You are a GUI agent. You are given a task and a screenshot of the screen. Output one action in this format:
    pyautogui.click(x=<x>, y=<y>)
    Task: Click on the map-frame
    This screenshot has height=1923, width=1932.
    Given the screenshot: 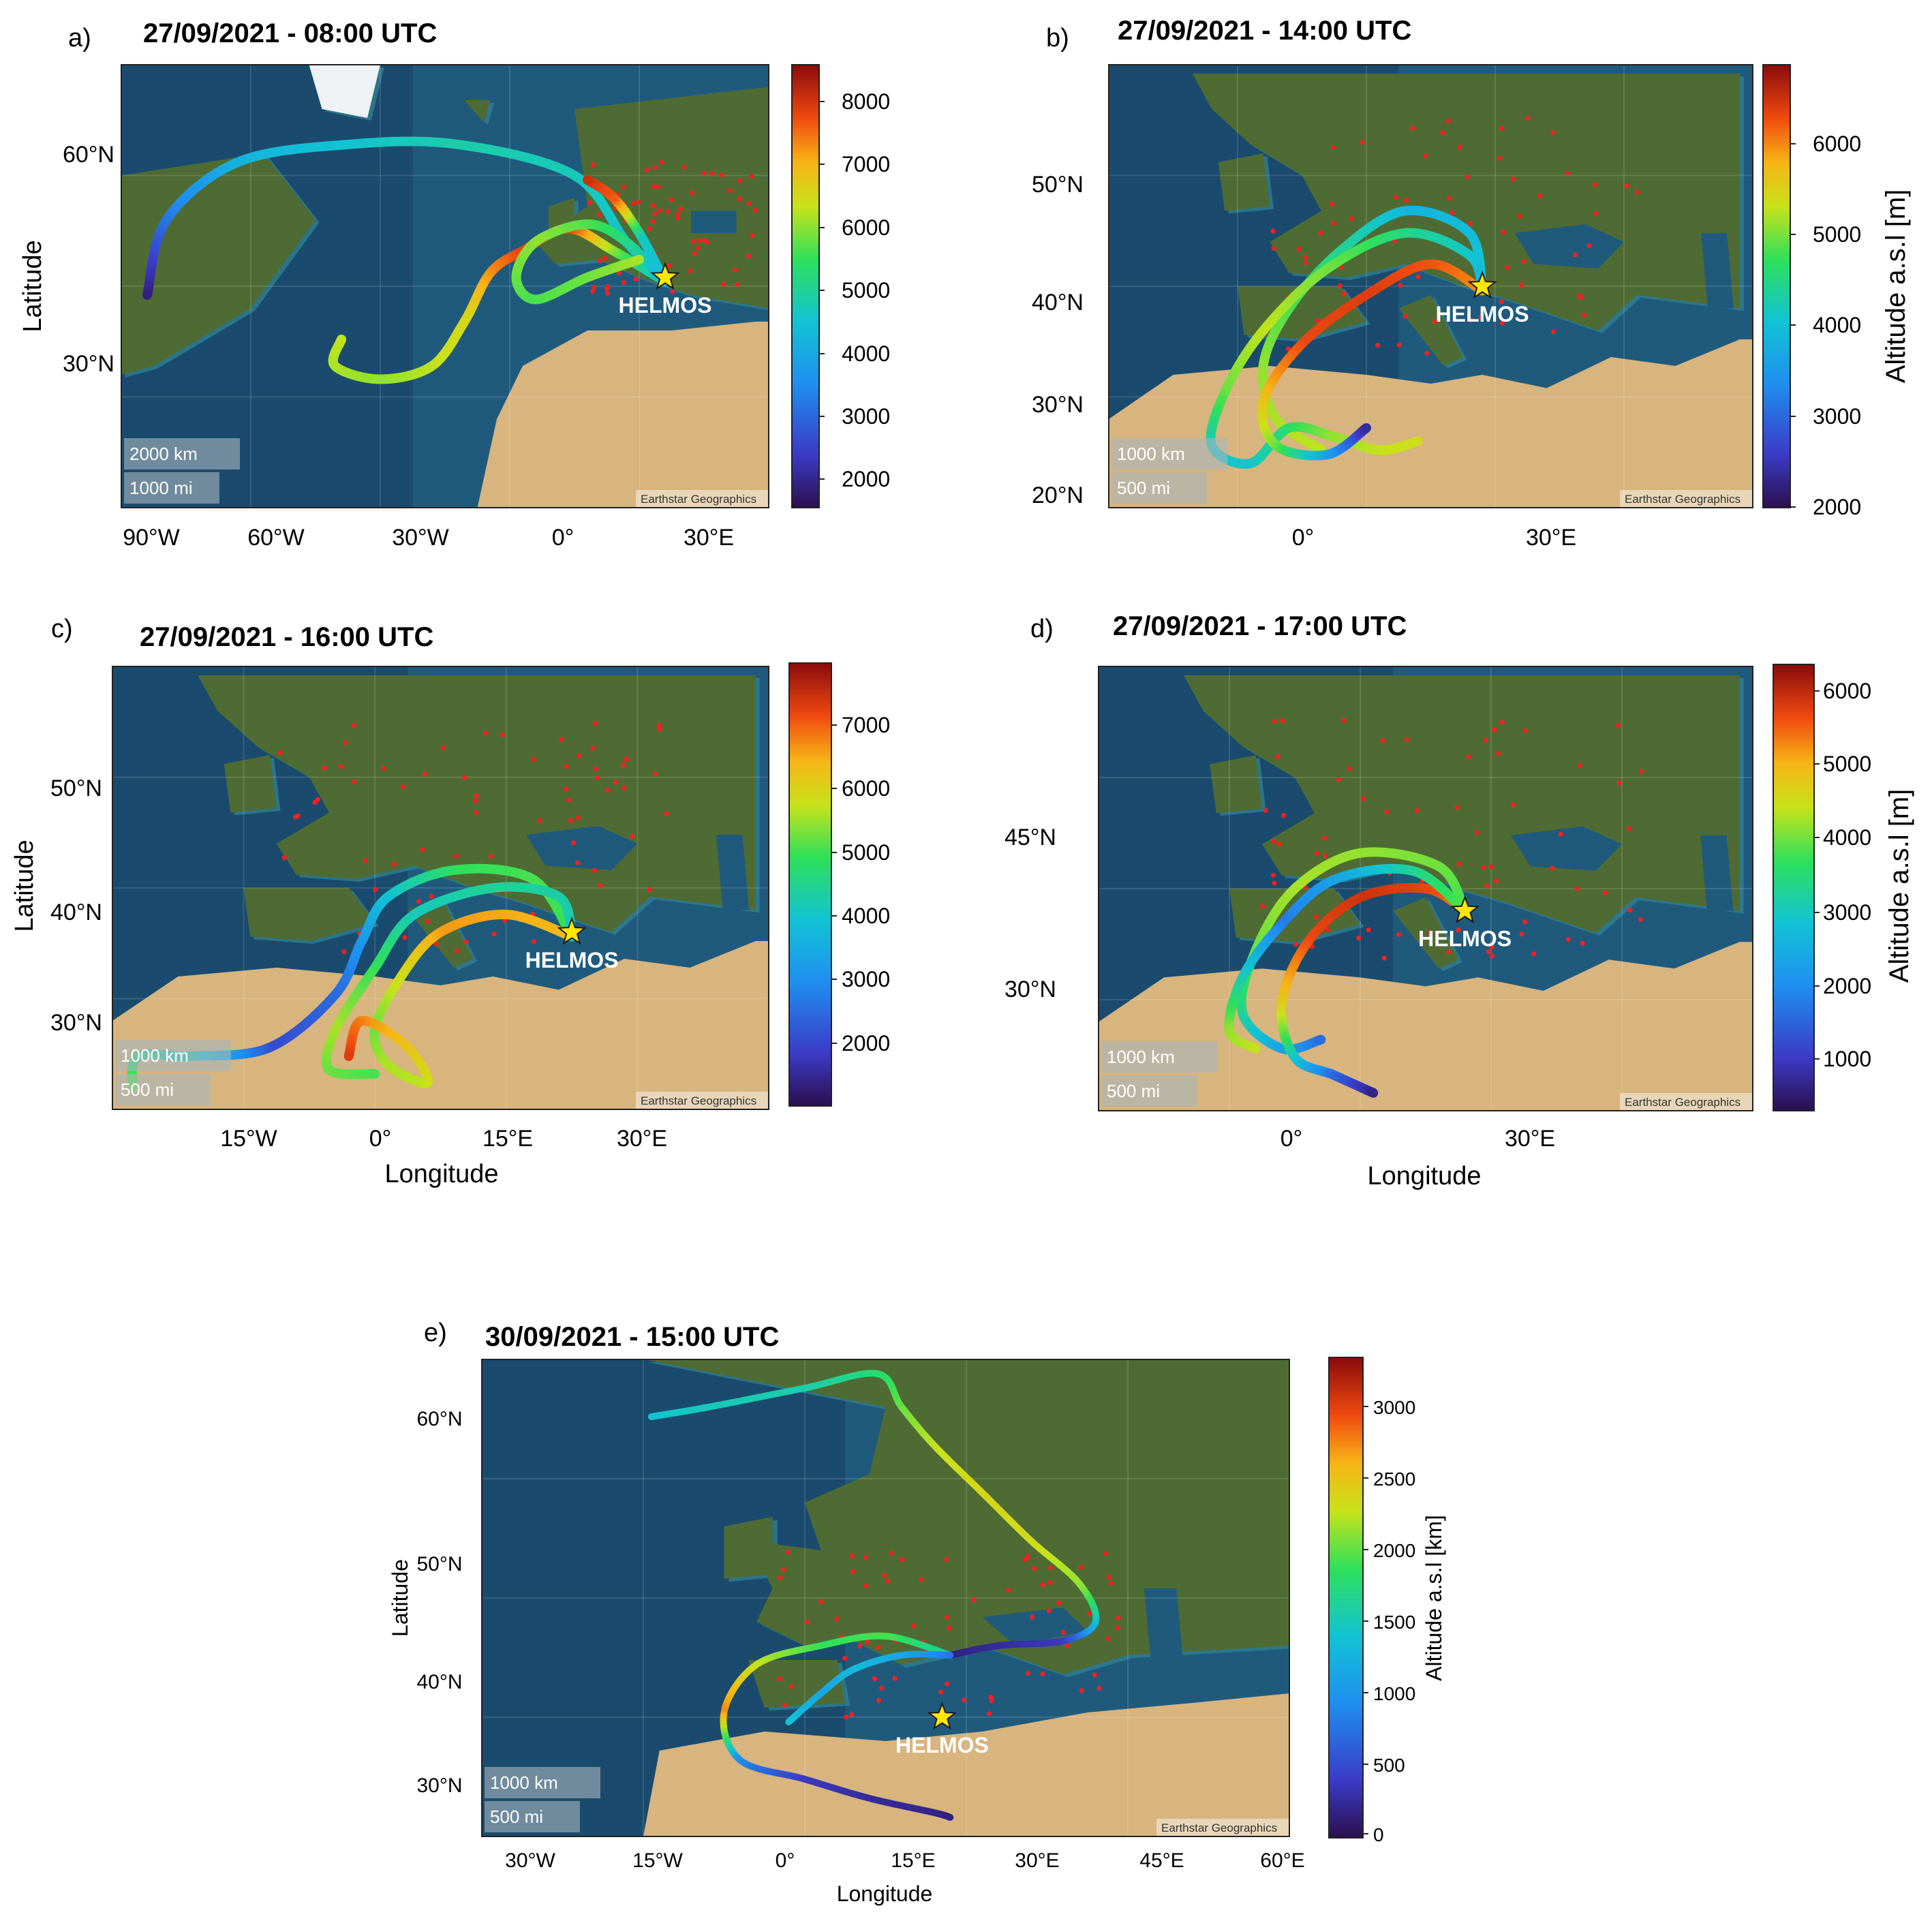 What is the action you would take?
    pyautogui.click(x=445, y=286)
    